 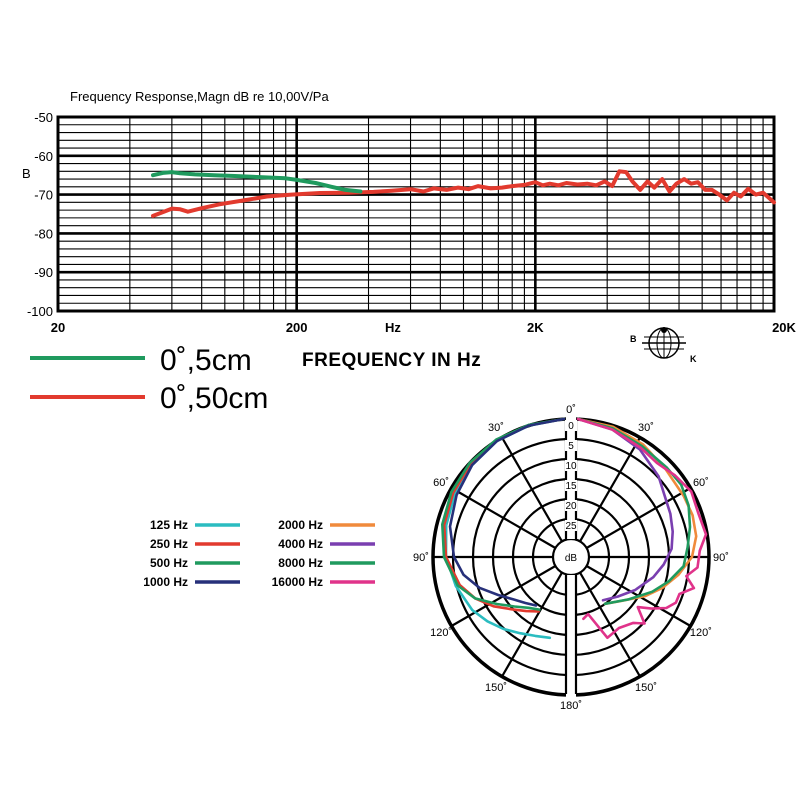 What do you see at coordinates (169, 544) in the screenshot?
I see `polar-legend-label: 250 Hz` at bounding box center [169, 544].